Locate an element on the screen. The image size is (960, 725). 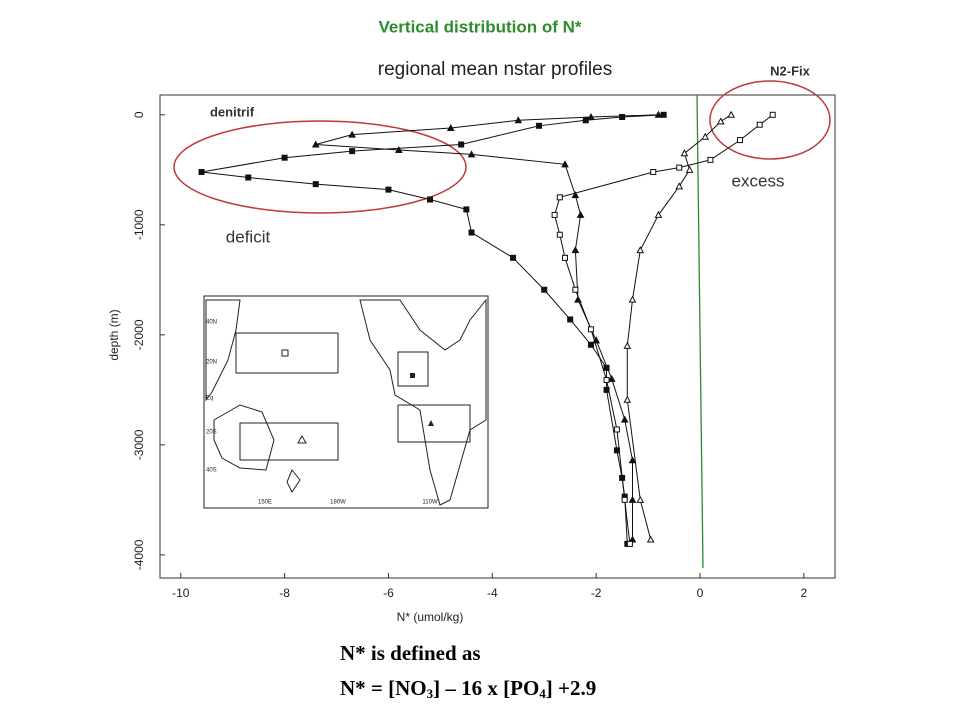
formula-line: N* is defined as is located at coordinates (410, 653).